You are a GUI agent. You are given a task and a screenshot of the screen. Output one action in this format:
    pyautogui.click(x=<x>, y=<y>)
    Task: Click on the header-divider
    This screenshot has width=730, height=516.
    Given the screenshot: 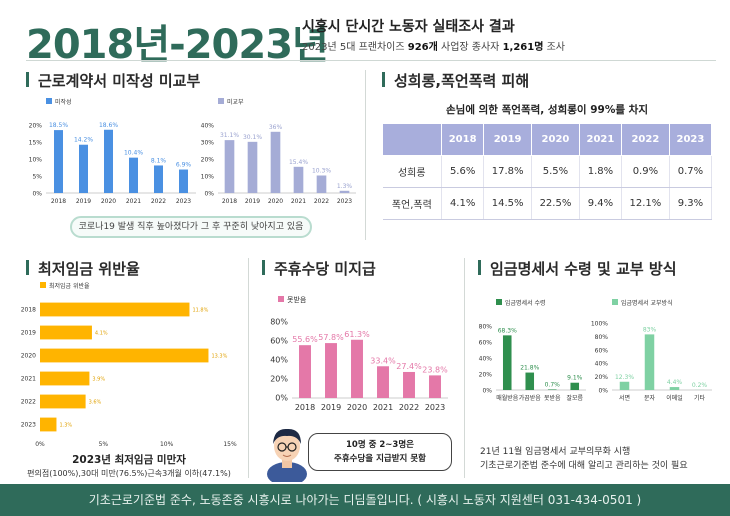 What is the action you would take?
    pyautogui.click(x=371, y=60)
    